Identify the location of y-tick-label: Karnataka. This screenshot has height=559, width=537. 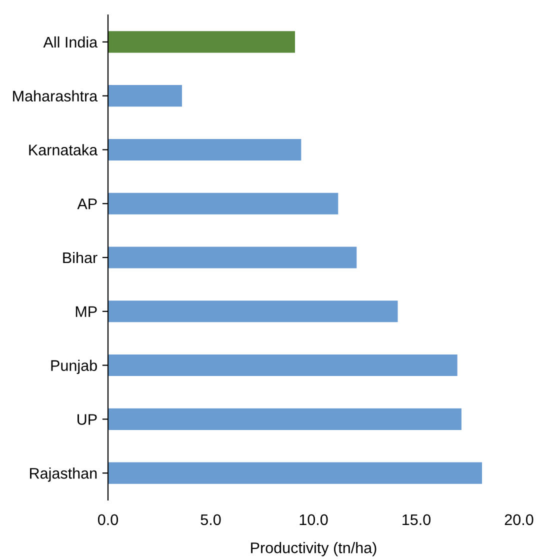
(63, 150).